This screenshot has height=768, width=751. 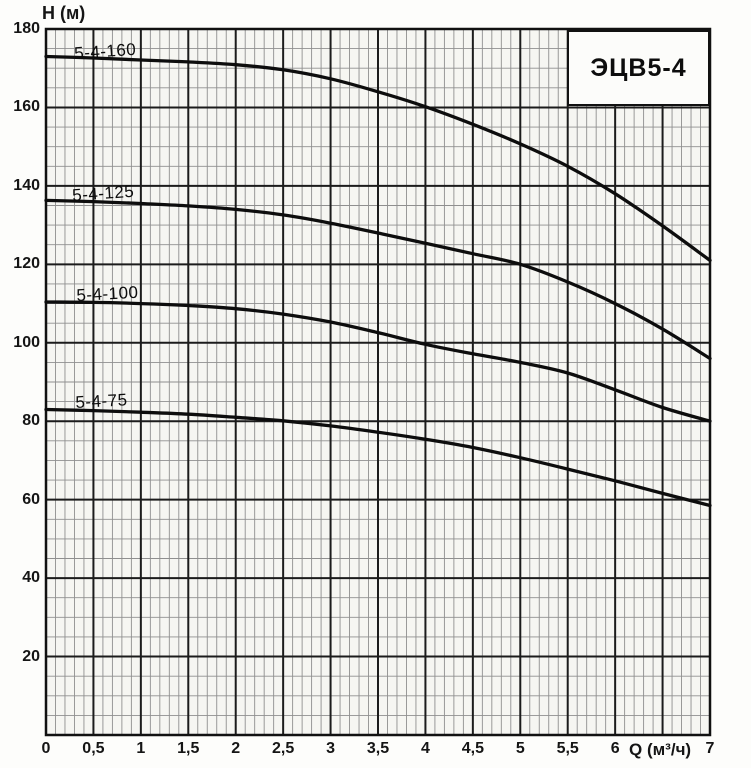 What do you see at coordinates (188, 748) in the screenshot?
I see `x-tick-label: 1,5` at bounding box center [188, 748].